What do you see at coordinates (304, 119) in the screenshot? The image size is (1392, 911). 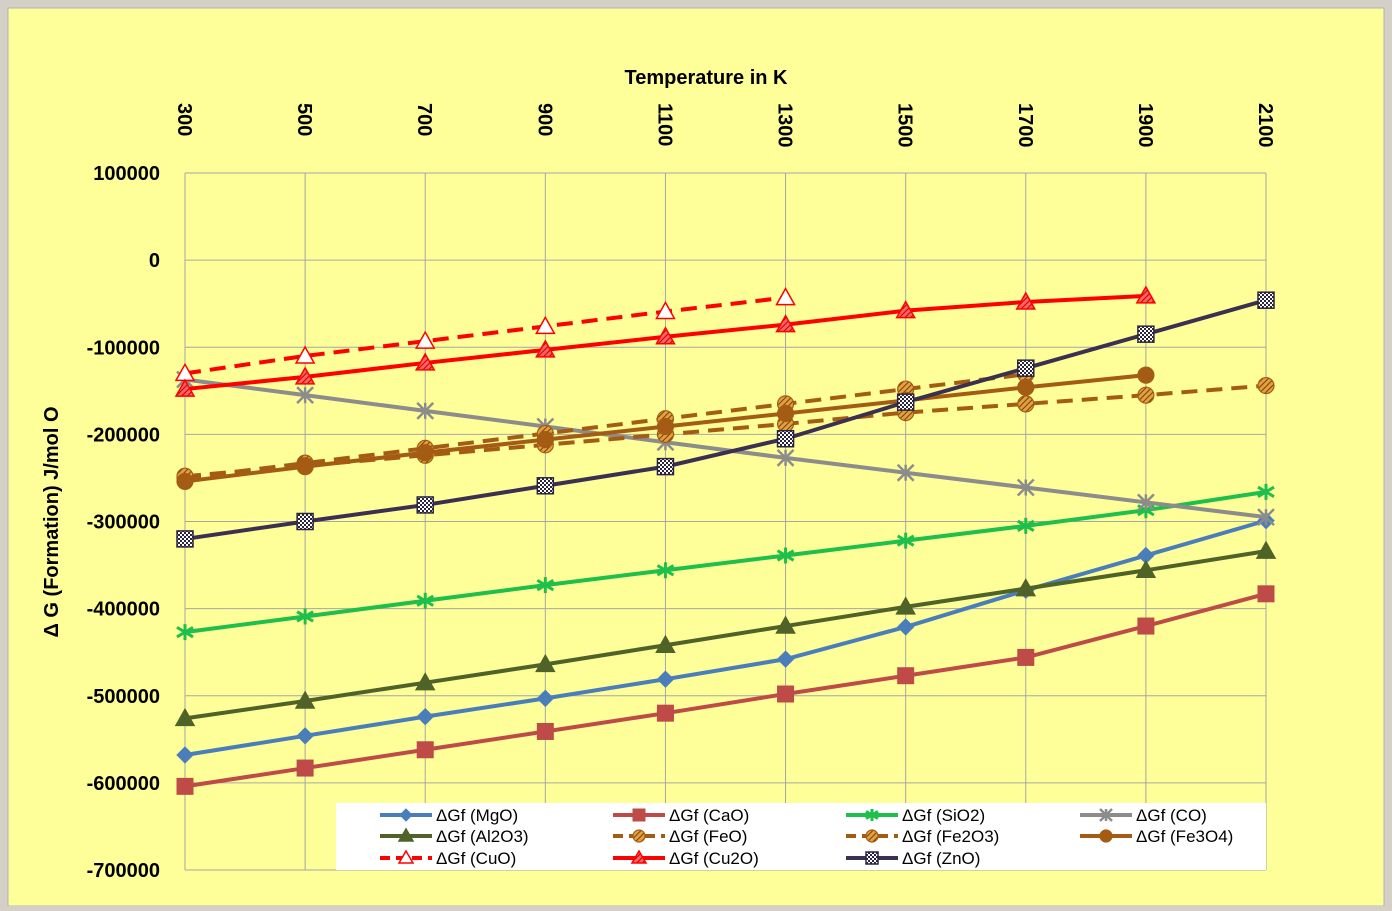 I see `x-tick-label: 500` at bounding box center [304, 119].